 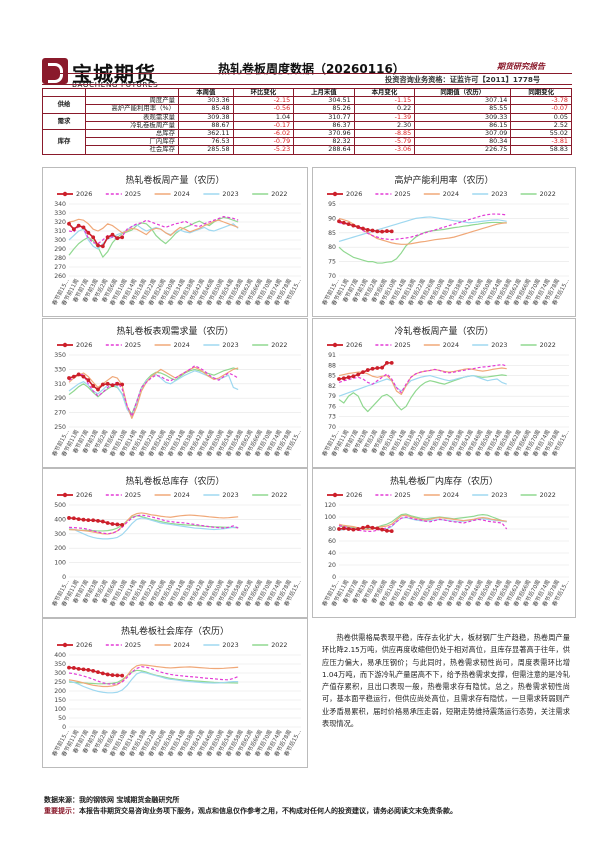 What do you see at coordinates (60, 249) in the screenshot?
I see `y-tick-label: 290` at bounding box center [60, 249].